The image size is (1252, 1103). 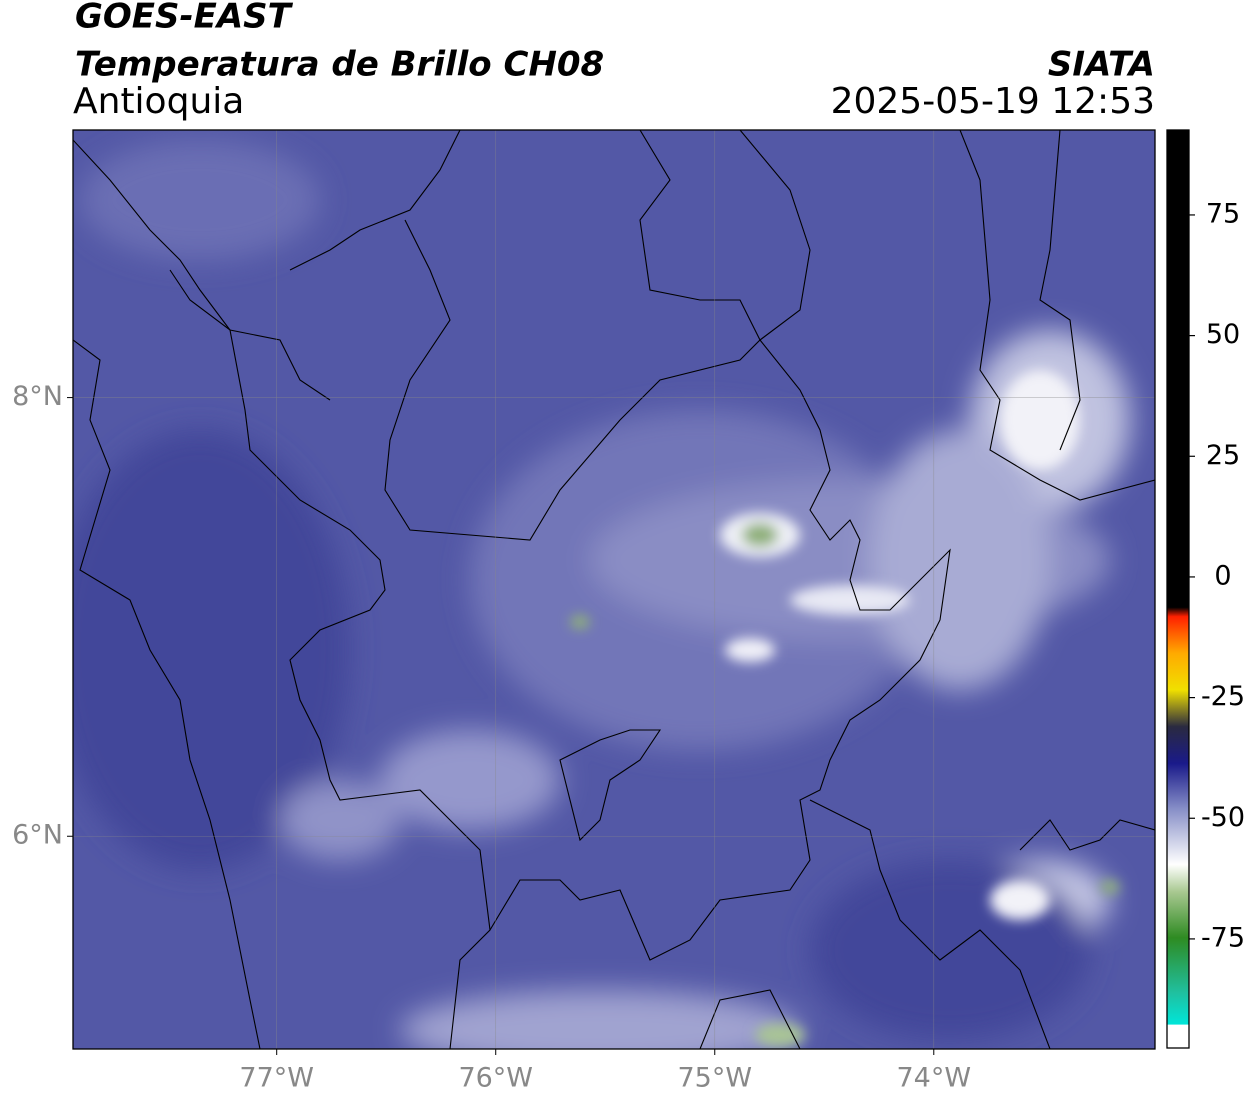 What do you see at coordinates (1223, 937) in the screenshot?
I see `colorbar-tick-label: -75` at bounding box center [1223, 937].